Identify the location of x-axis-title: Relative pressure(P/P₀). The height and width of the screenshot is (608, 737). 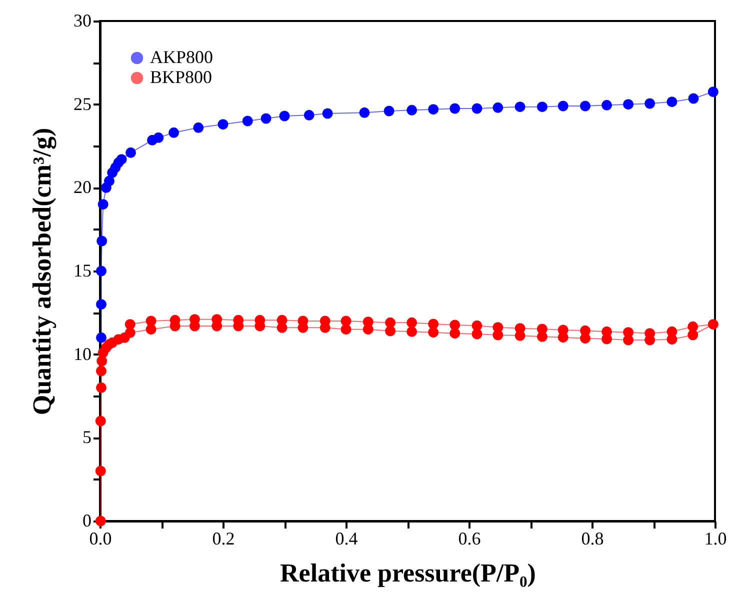
(408, 573).